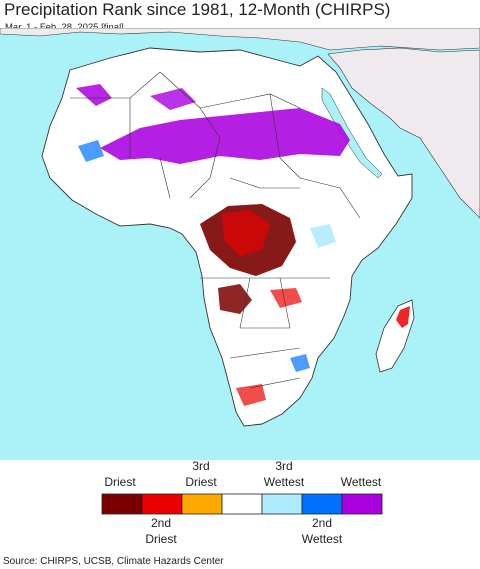  I want to click on sahel-wettest-region, so click(225, 136).